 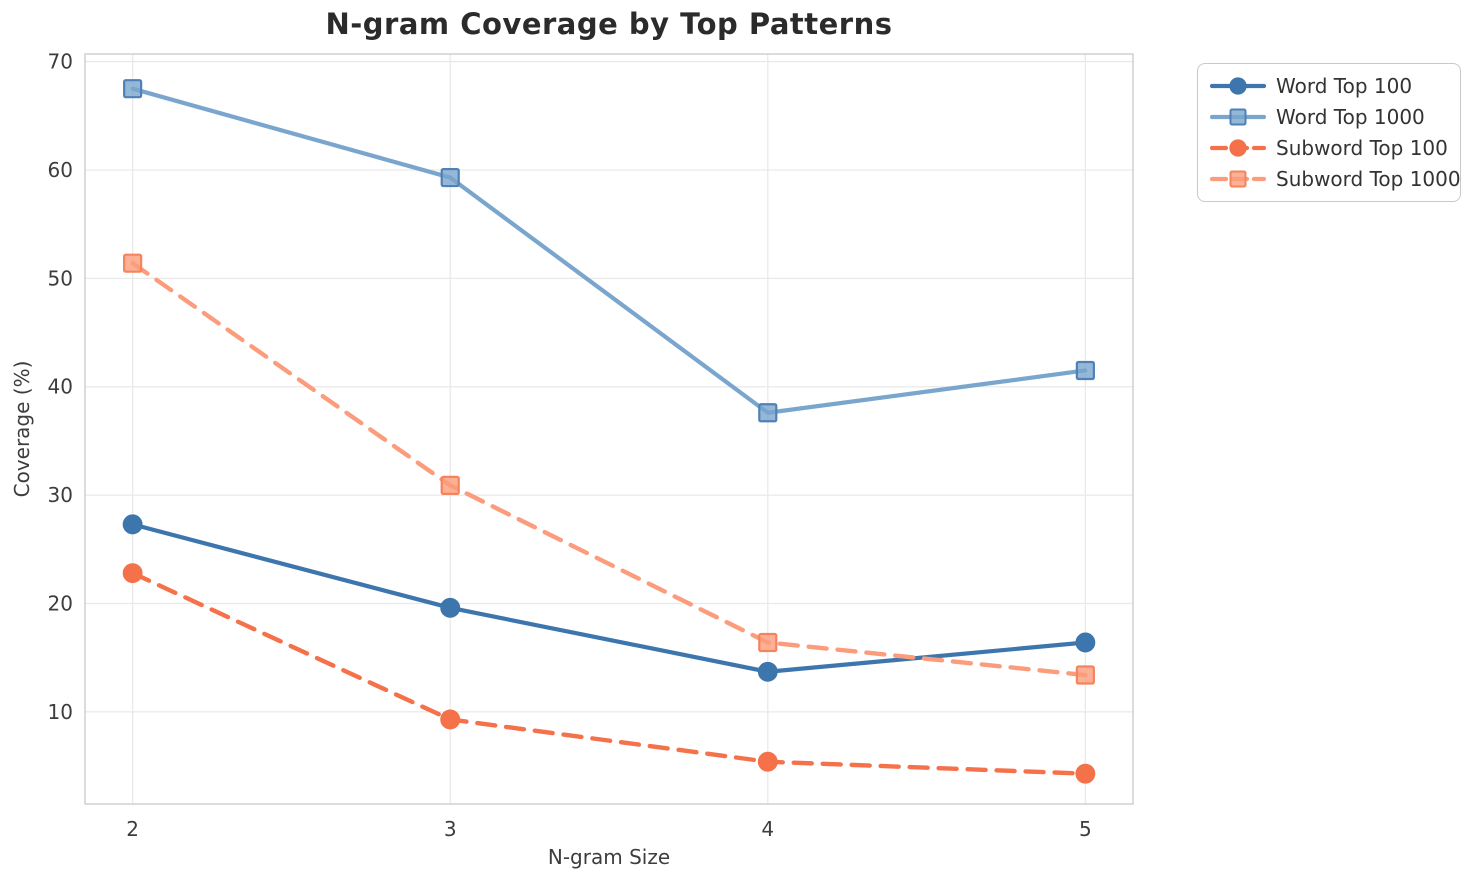 What do you see at coordinates (609, 857) in the screenshot?
I see `x-axis-label: N-gram Size` at bounding box center [609, 857].